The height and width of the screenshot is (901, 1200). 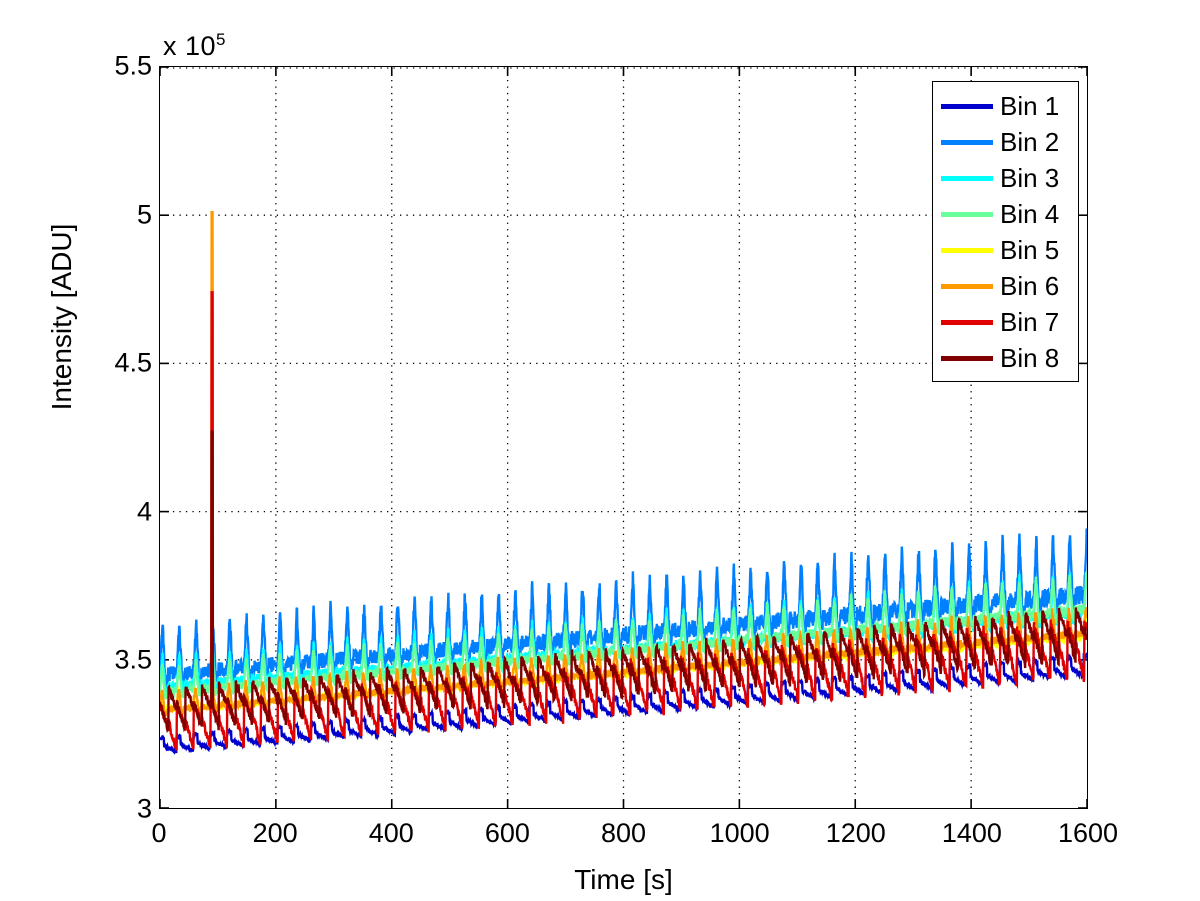 I want to click on y-axis-title: Intensity [ADU], so click(x=61, y=317).